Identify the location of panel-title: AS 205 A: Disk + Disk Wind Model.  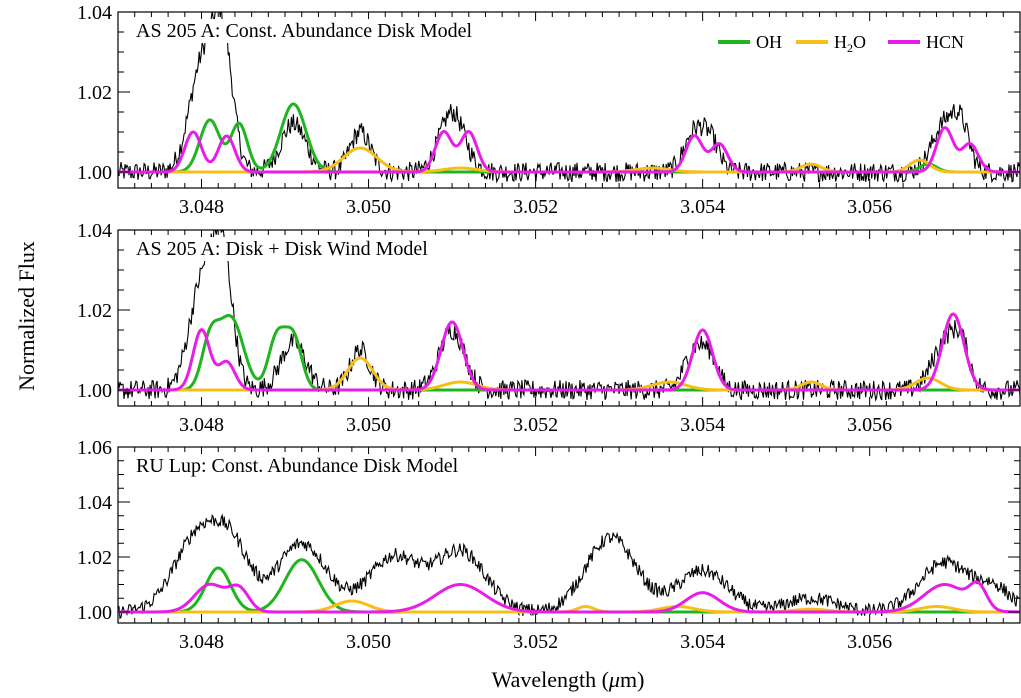
(282, 249).